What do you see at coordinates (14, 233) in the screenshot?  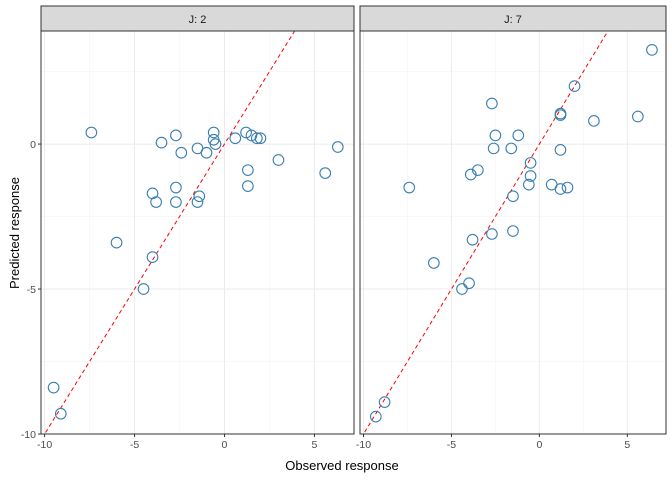 I see `y-axis-title: Predicted response` at bounding box center [14, 233].